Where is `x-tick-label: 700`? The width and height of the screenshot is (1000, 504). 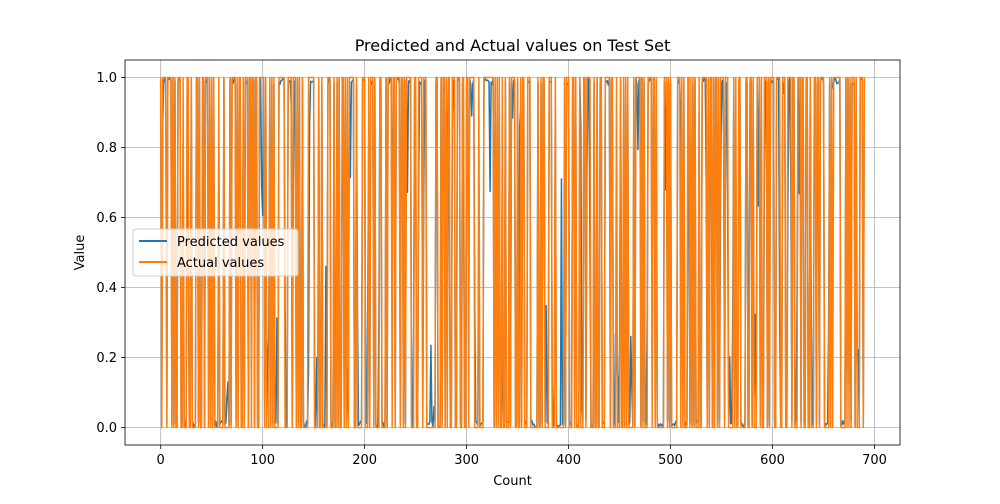
x-tick-label: 700 is located at coordinates (874, 460).